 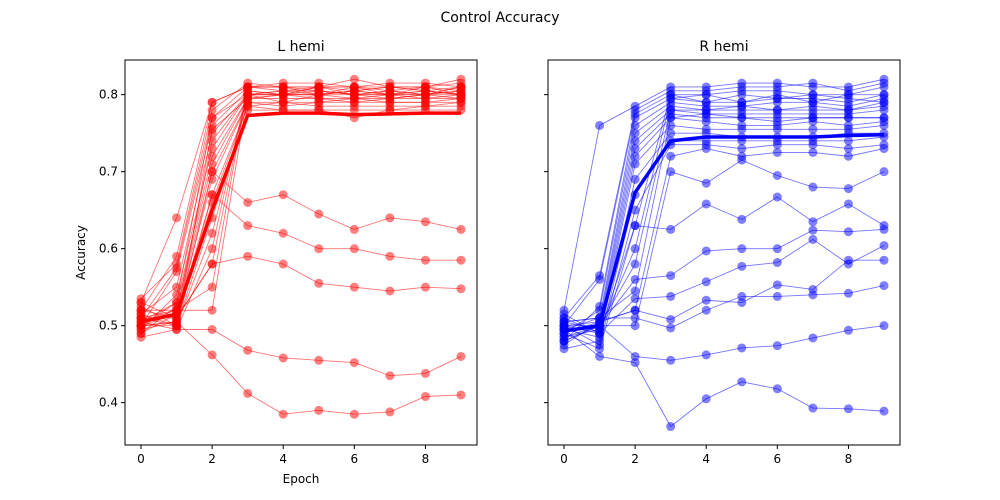 What do you see at coordinates (283, 459) in the screenshot?
I see `x-tick-label-2: 4` at bounding box center [283, 459].